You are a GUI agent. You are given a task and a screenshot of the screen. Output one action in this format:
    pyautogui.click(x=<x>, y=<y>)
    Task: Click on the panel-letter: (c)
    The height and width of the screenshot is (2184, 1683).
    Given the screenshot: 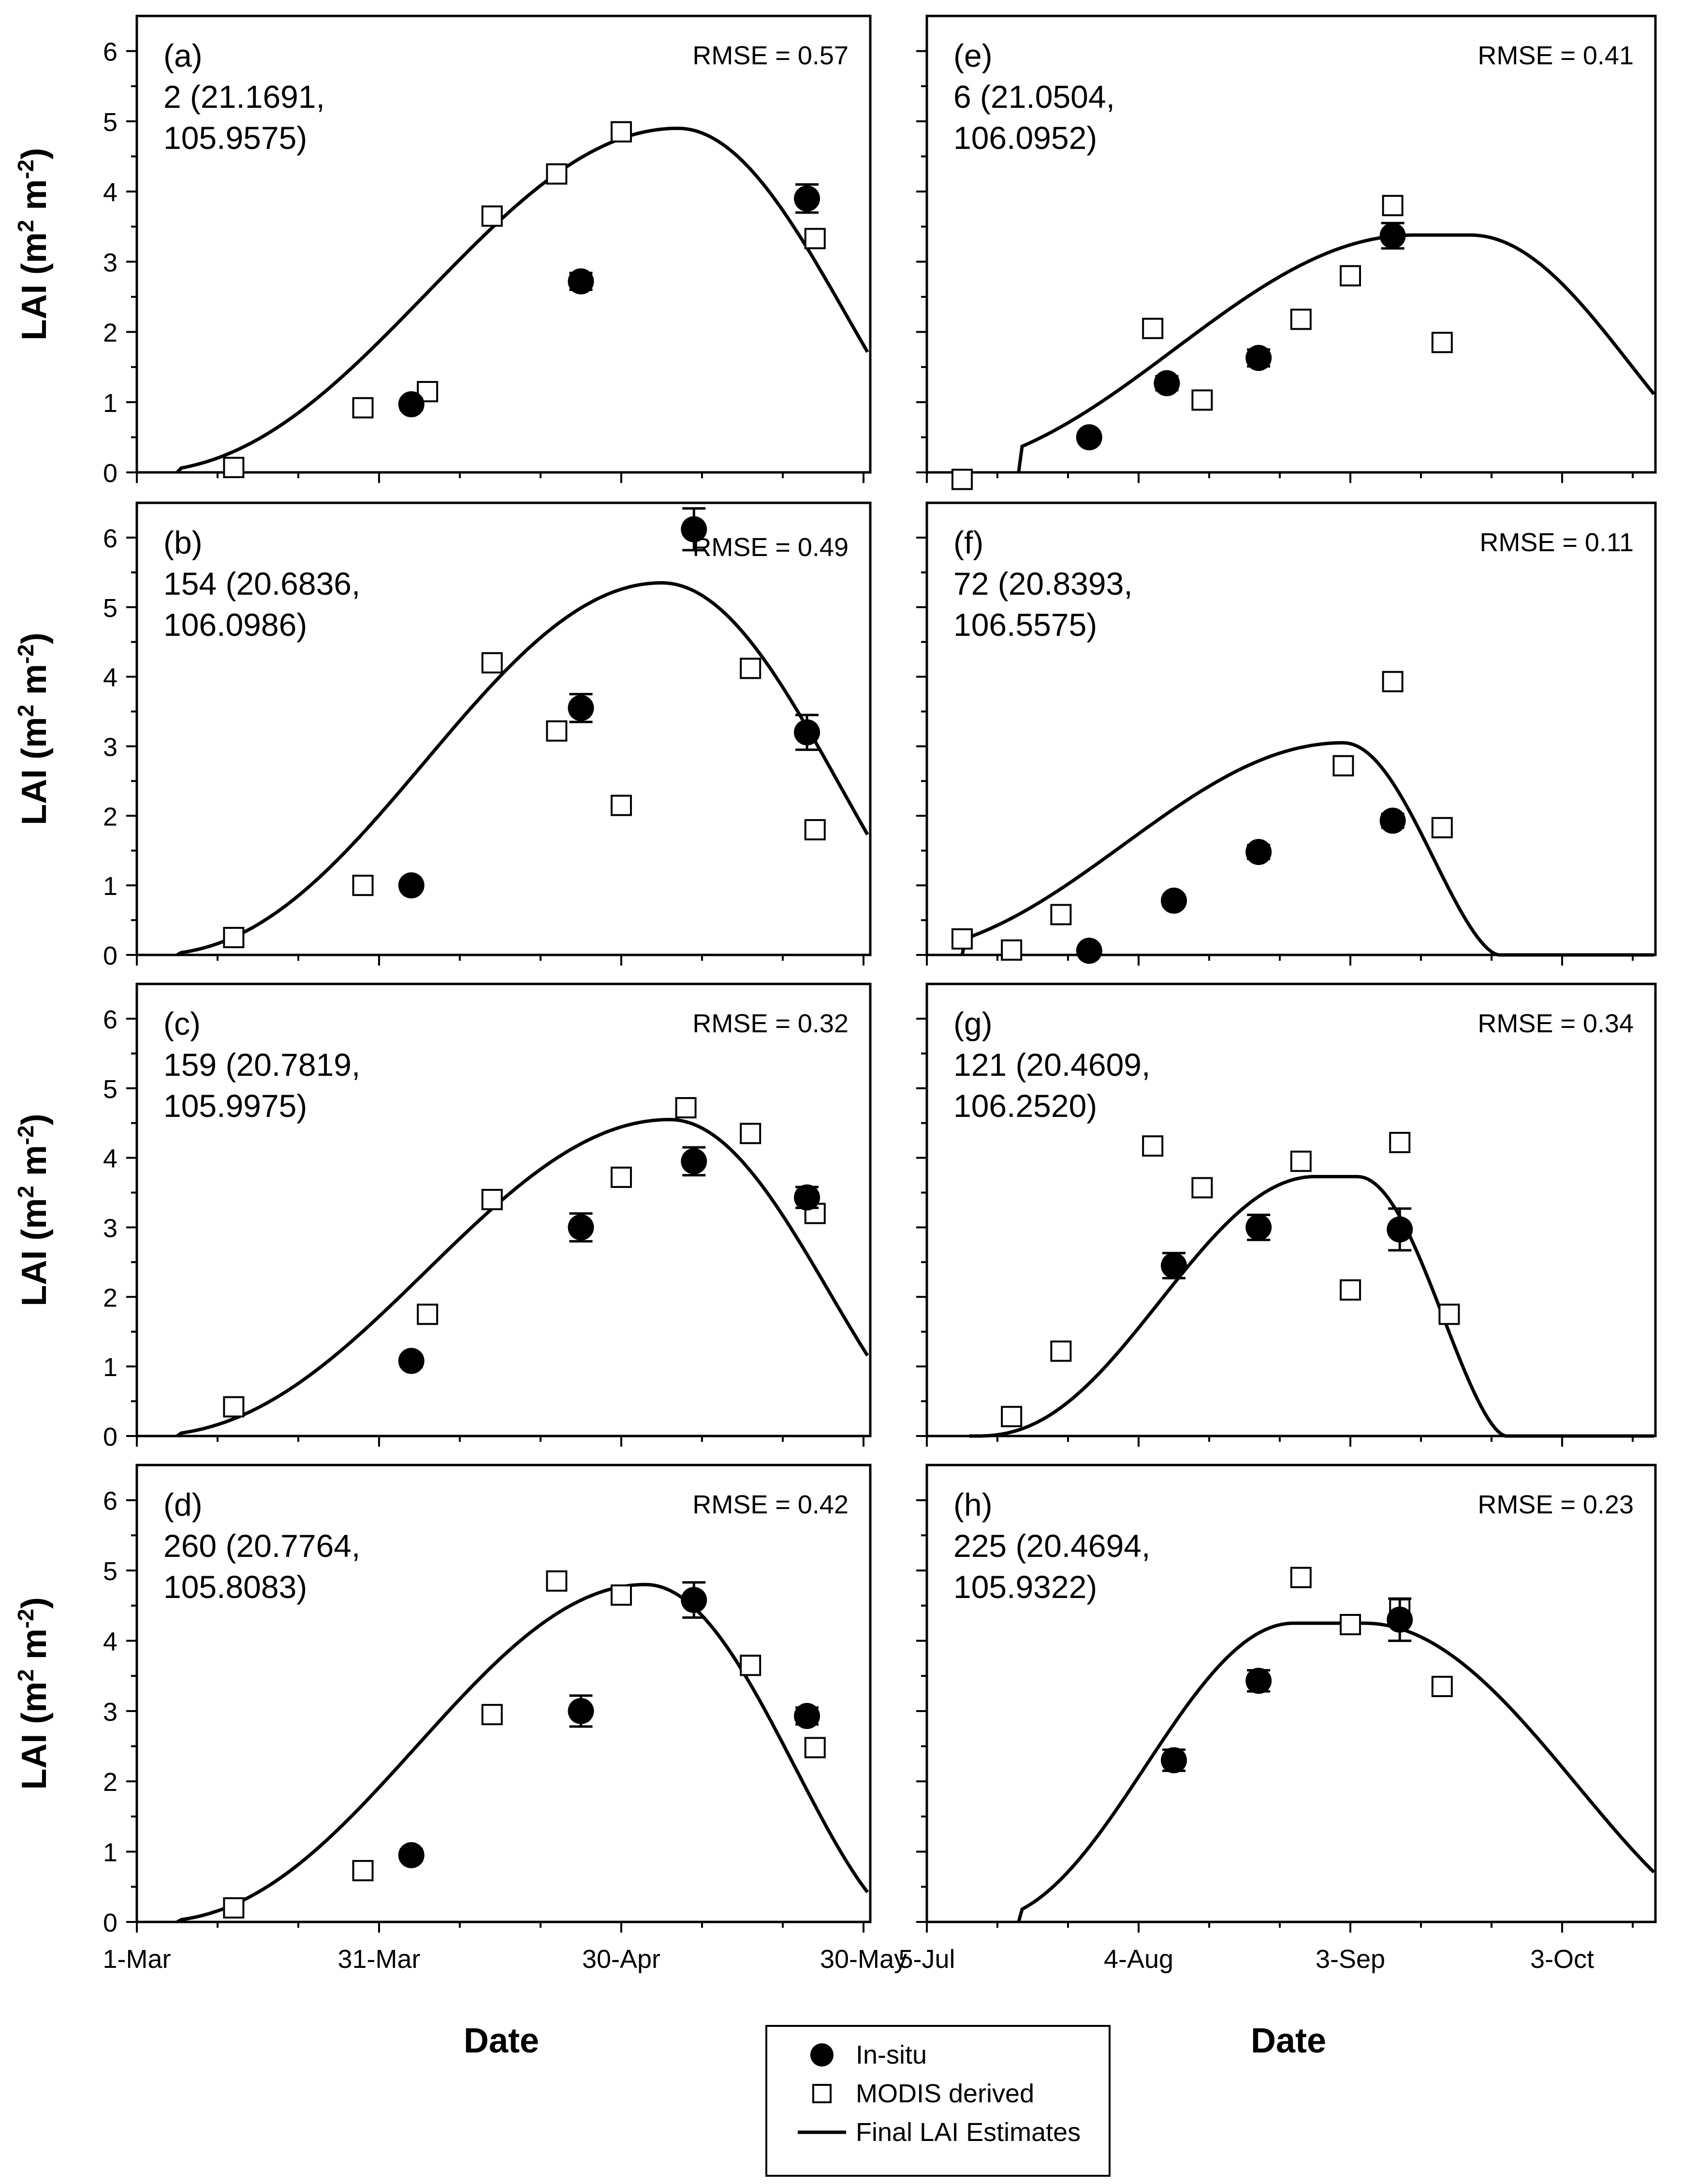 What is the action you would take?
    pyautogui.click(x=182, y=1024)
    